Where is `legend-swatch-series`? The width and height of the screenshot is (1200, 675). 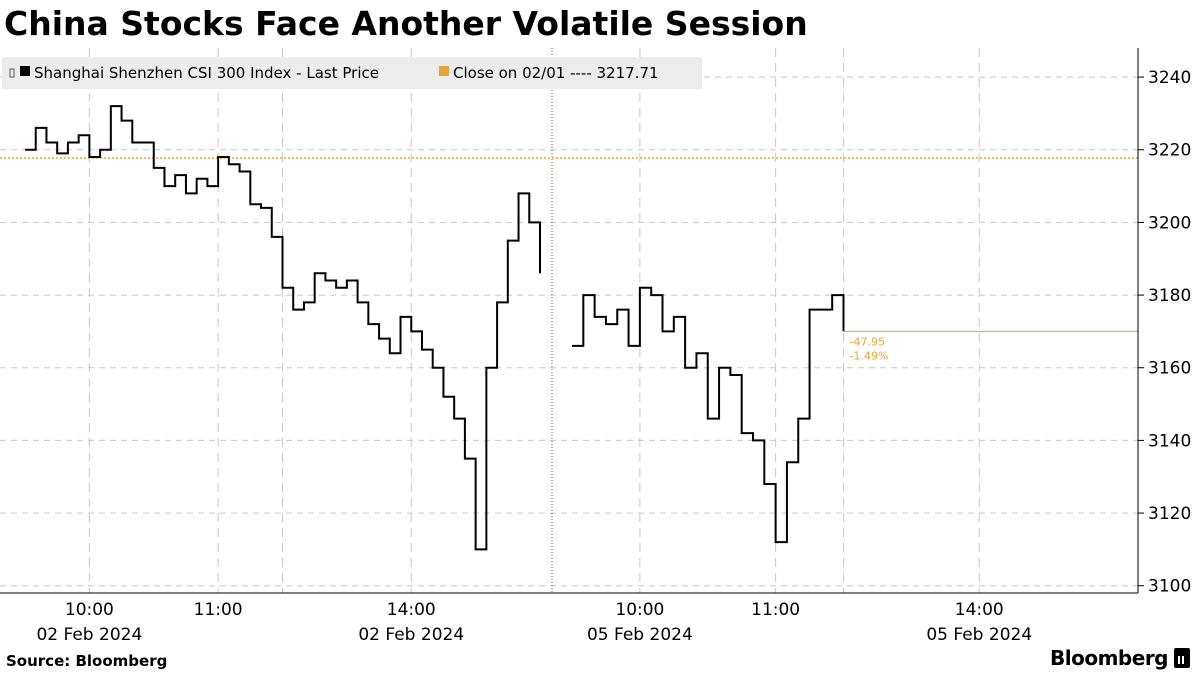 legend-swatch-series is located at coordinates (25, 71).